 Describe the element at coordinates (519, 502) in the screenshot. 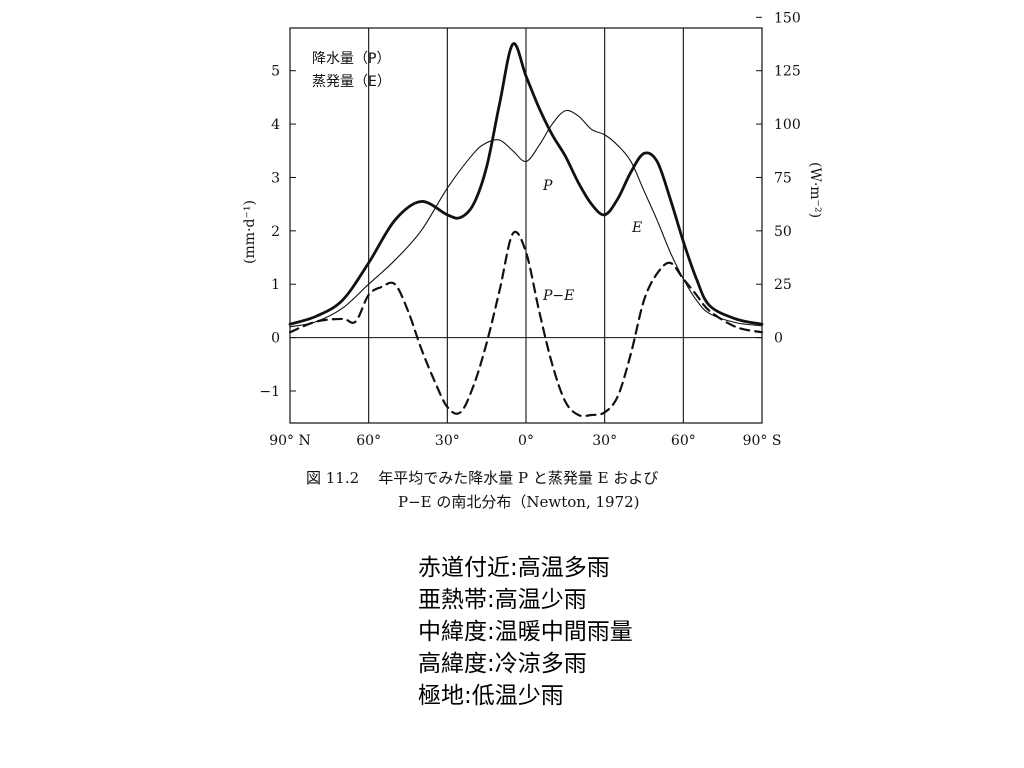

I see `caption-line-2: P−E の南北分布（Newton, 1972)` at that location.